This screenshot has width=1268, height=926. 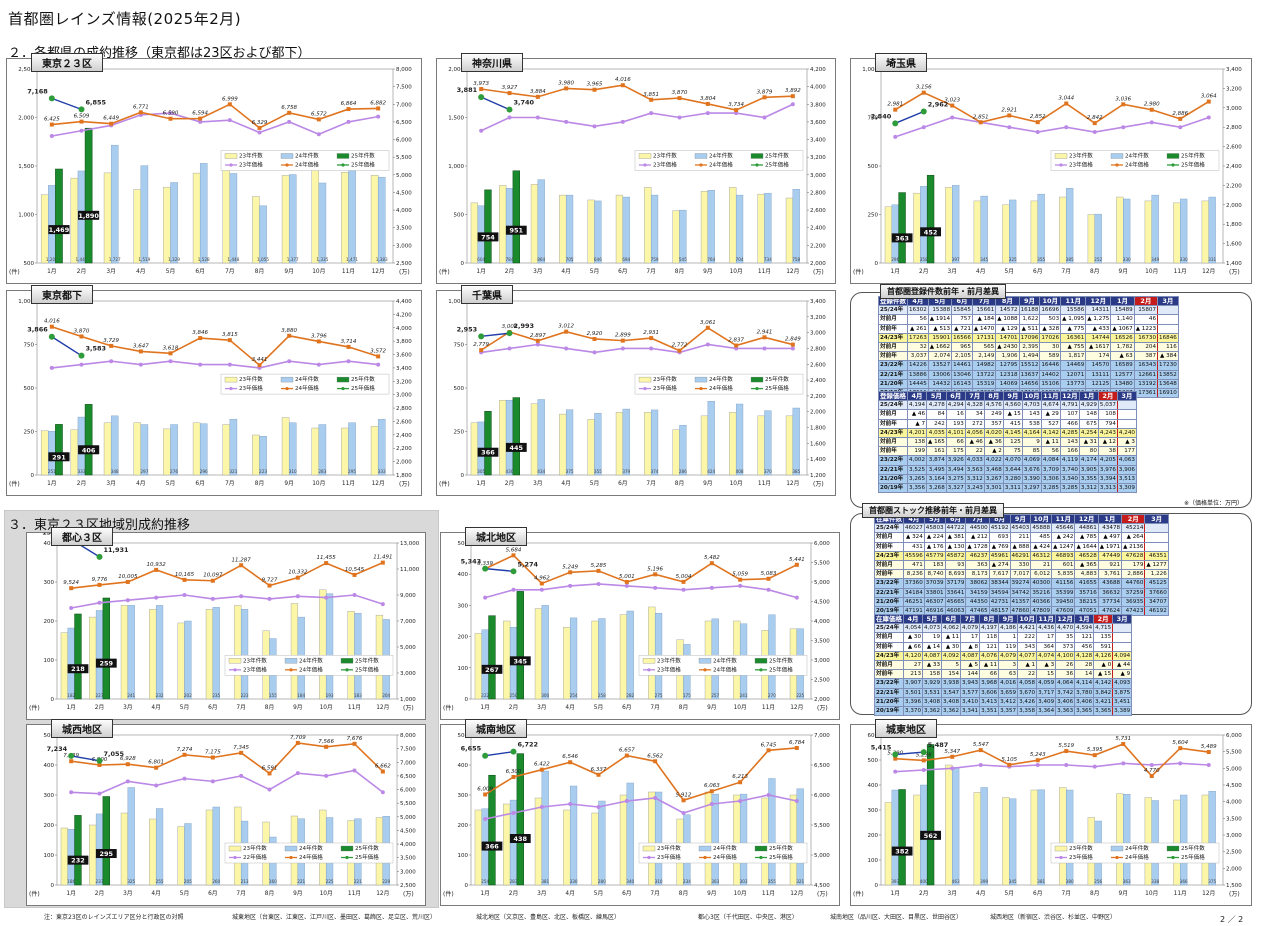 I want to click on left-tick-label: 2,000, so click(x=456, y=70).